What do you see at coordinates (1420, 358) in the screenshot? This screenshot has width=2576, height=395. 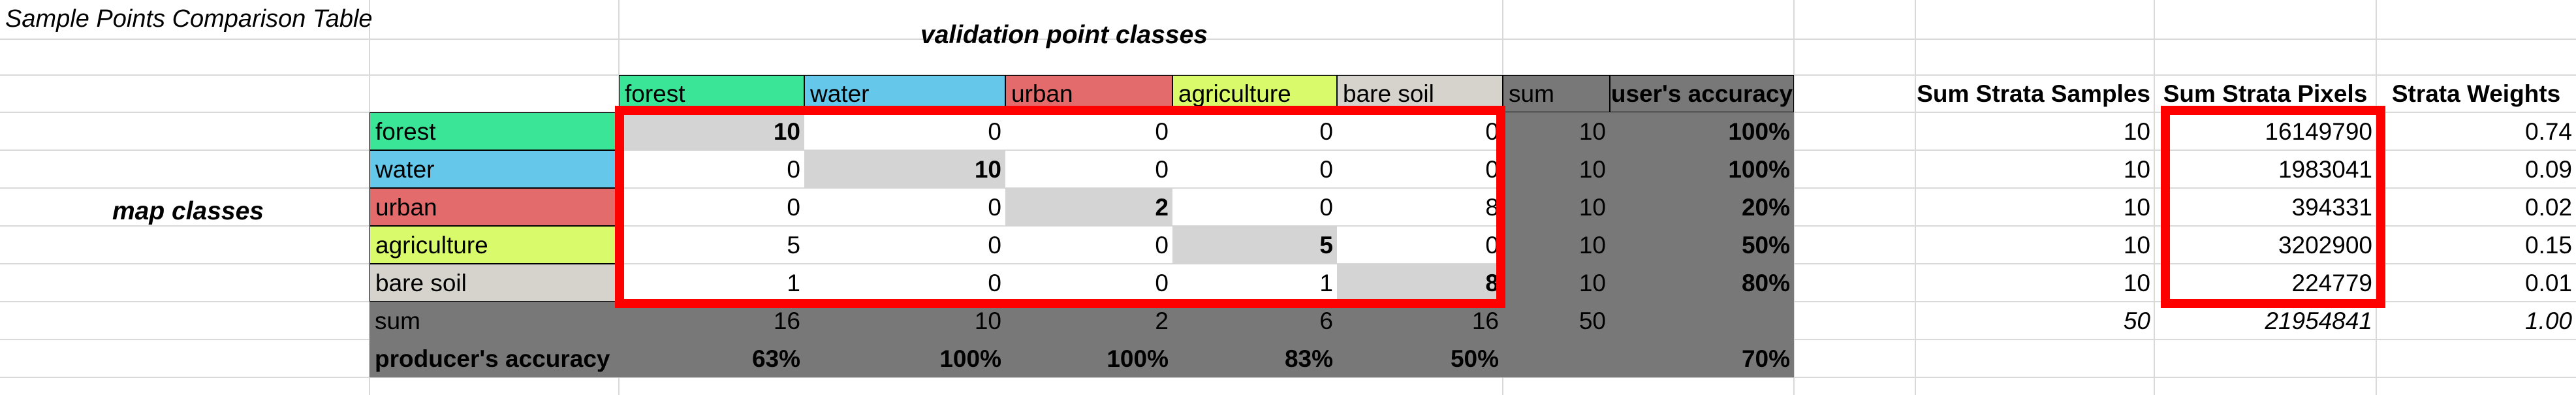 I see `producers-accuracy-cell: 50%` at bounding box center [1420, 358].